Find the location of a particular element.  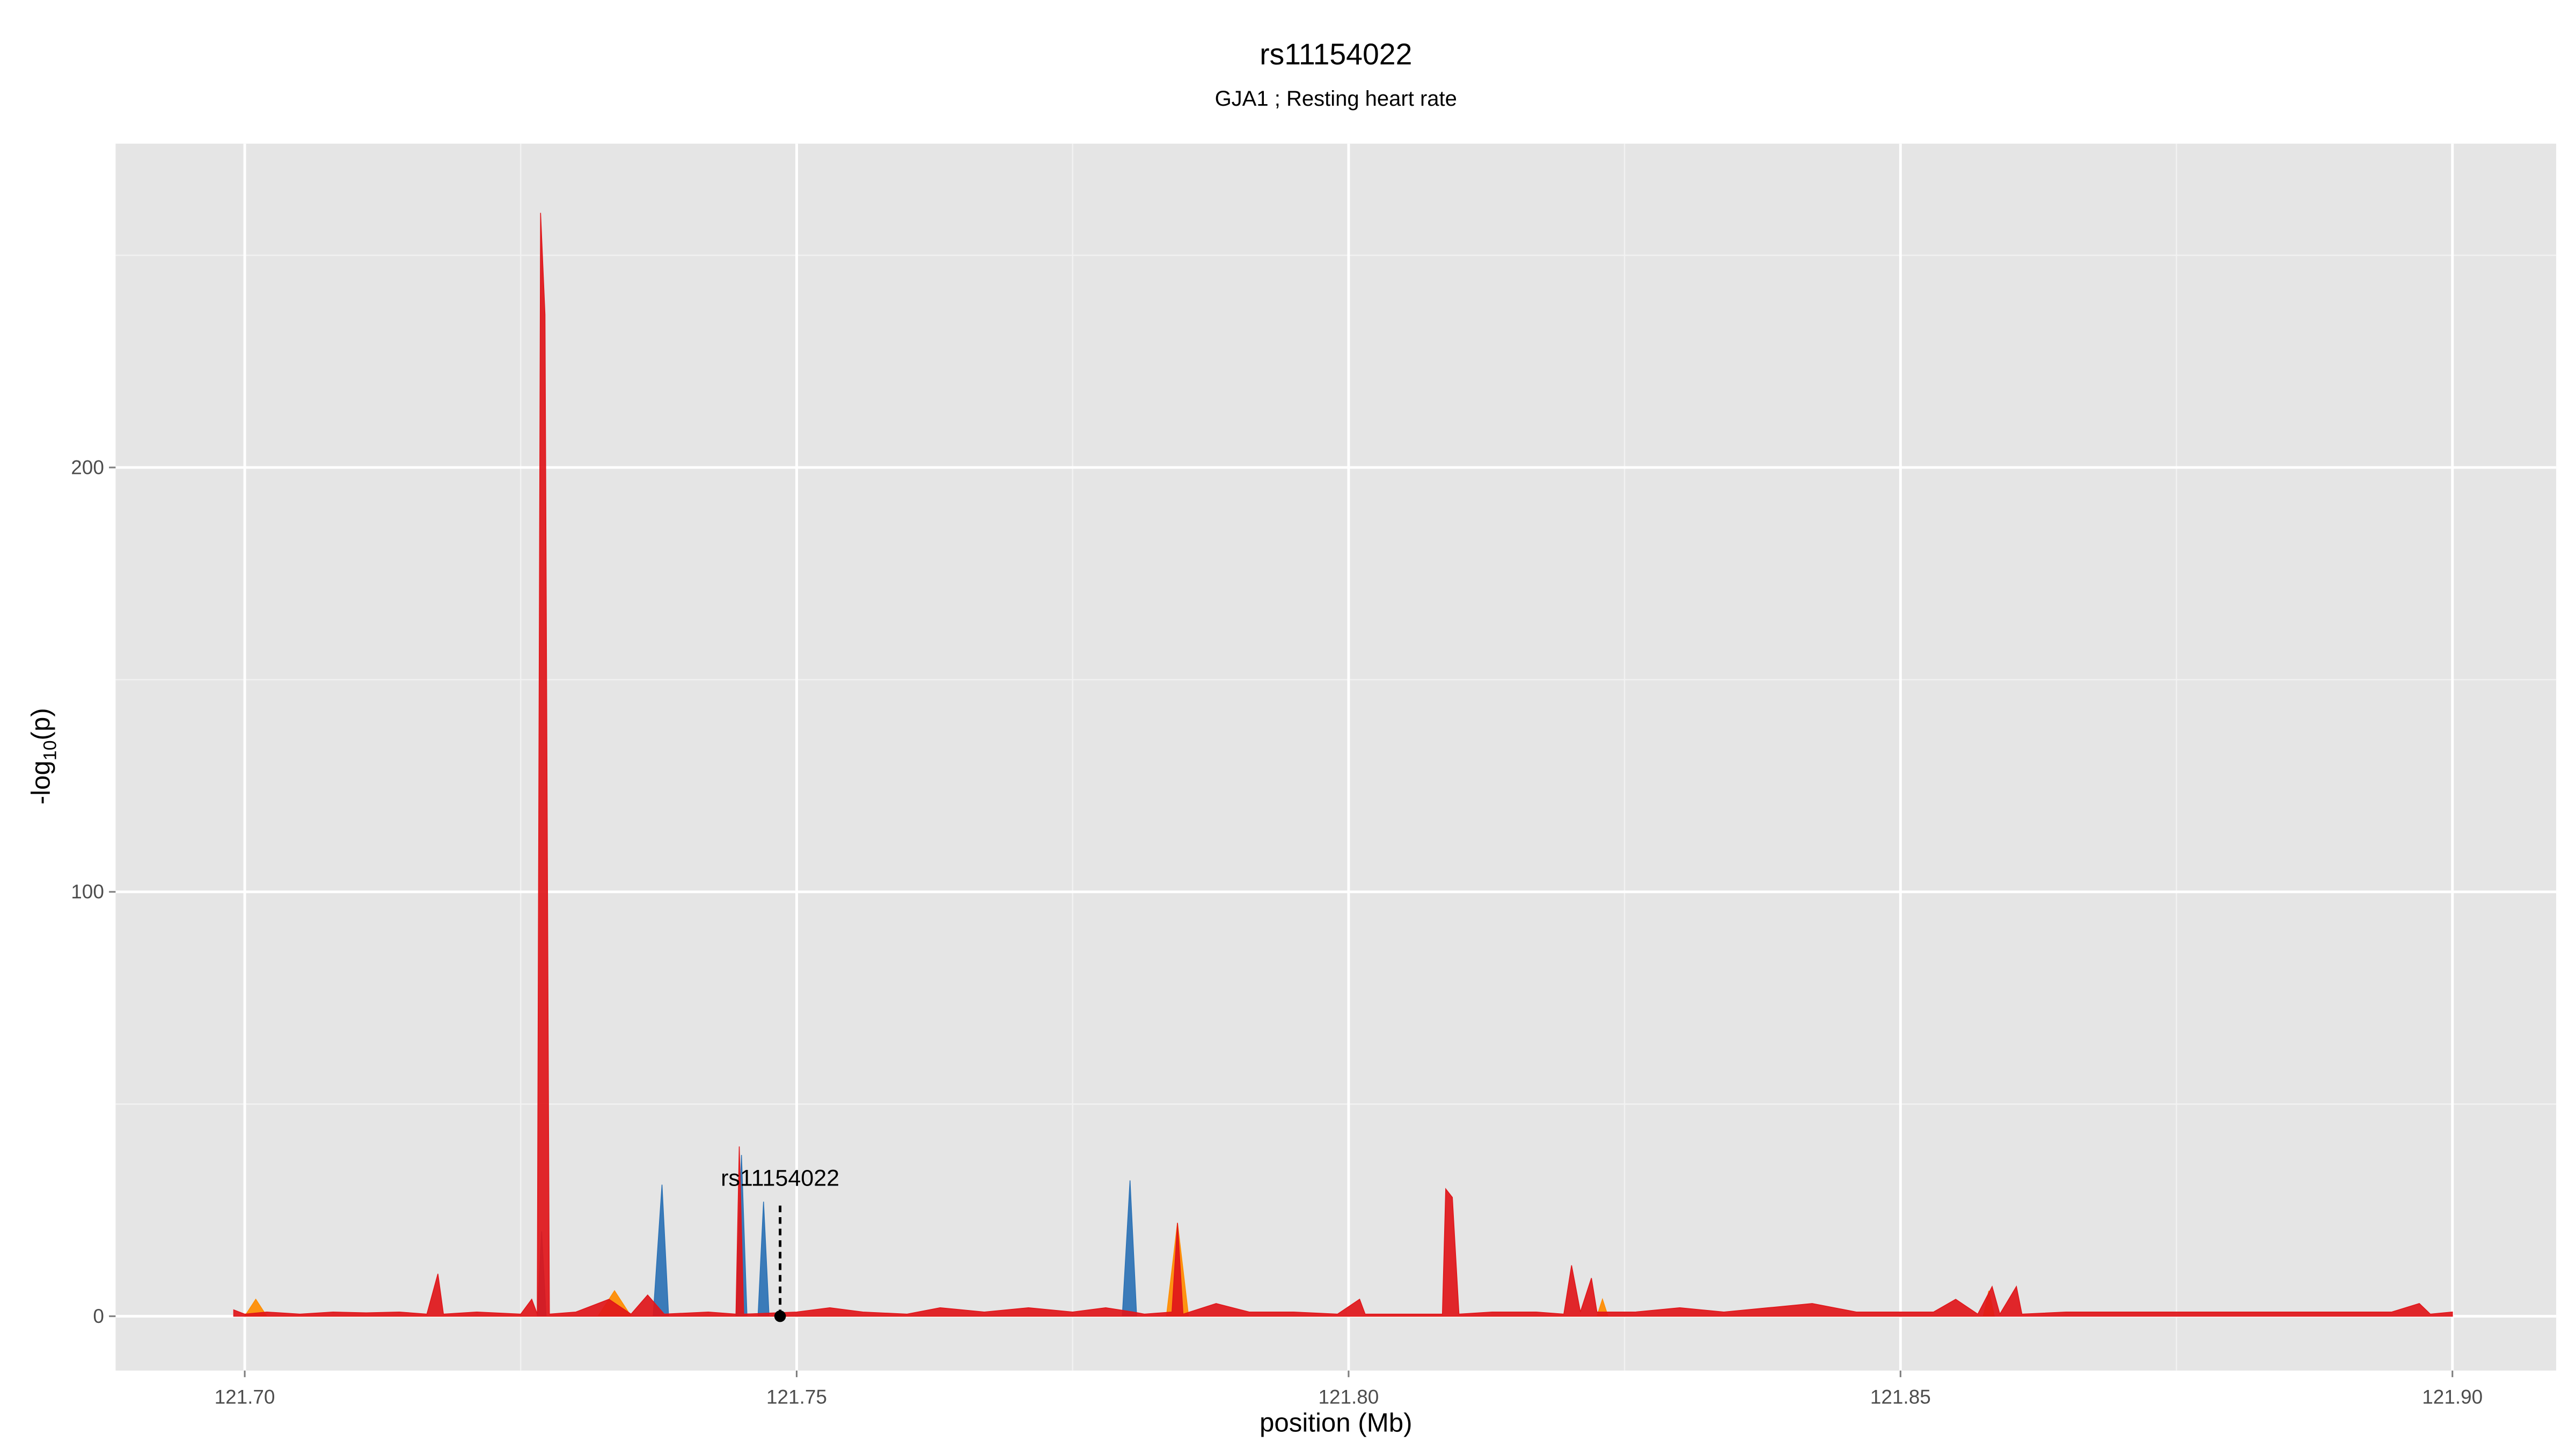

y-label-sub: 10 is located at coordinates (50, 750).